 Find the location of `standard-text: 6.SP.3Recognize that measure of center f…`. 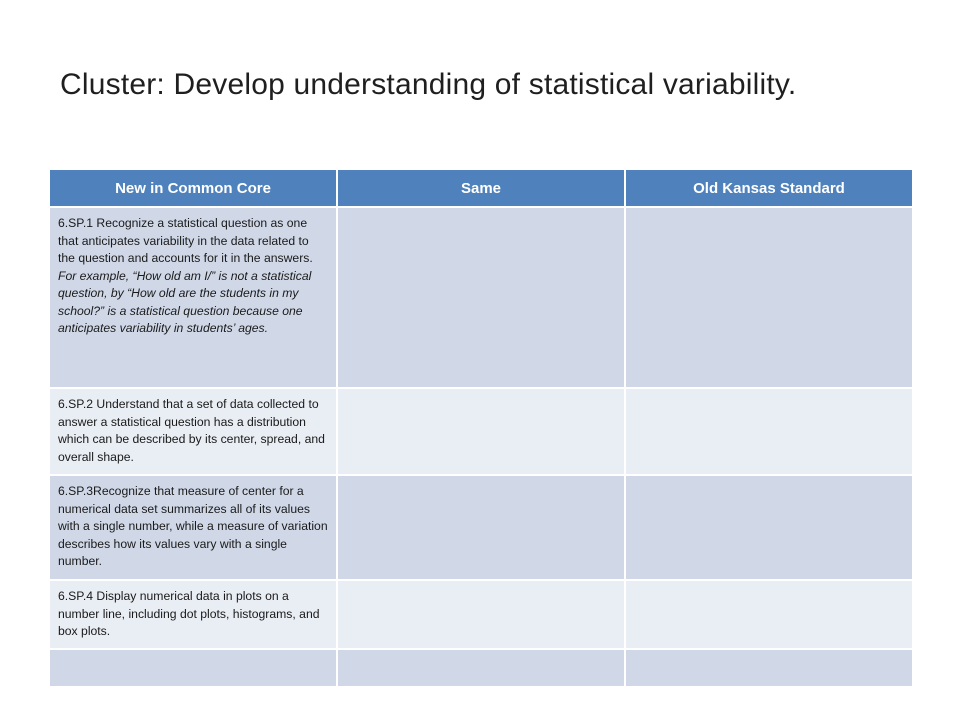

standard-text: 6.SP.3Recognize that measure of center f… is located at coordinates (193, 526).